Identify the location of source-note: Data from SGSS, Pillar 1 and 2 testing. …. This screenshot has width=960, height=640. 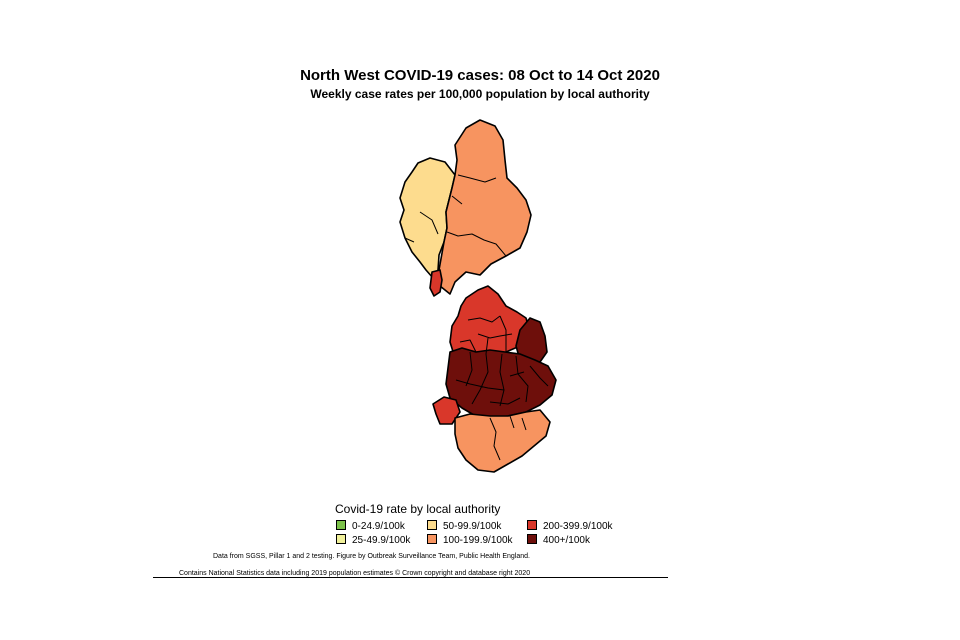
(371, 556).